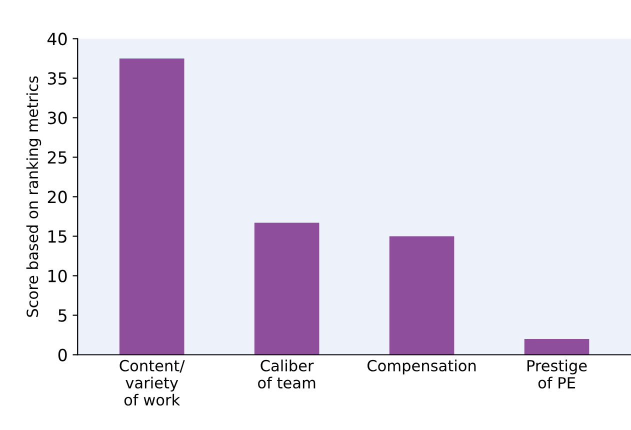  Describe the element at coordinates (422, 367) in the screenshot. I see `x-tick-label: Compensation` at that location.